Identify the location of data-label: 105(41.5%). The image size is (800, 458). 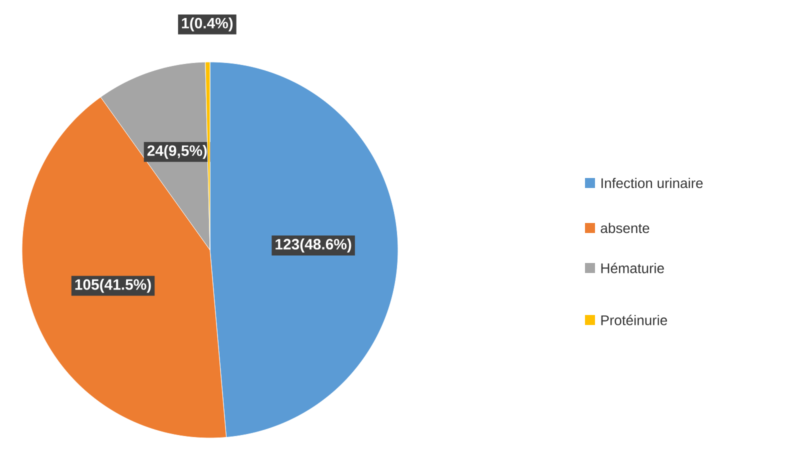
(113, 285).